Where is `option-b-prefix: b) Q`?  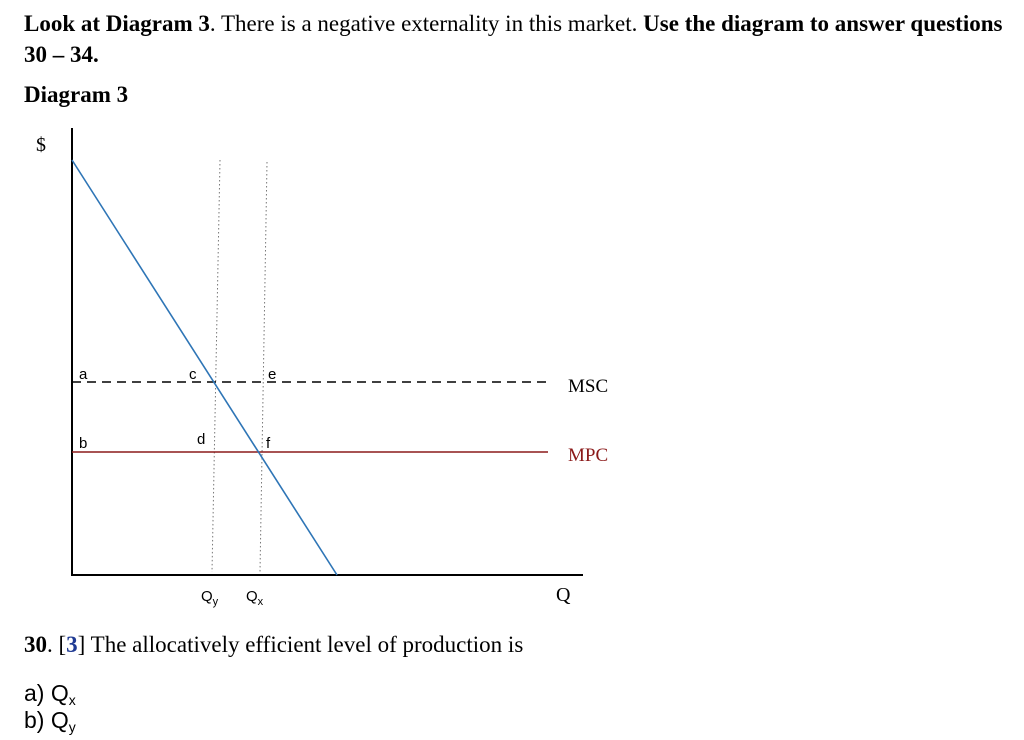
option-b-prefix: b) Q is located at coordinates (46, 720).